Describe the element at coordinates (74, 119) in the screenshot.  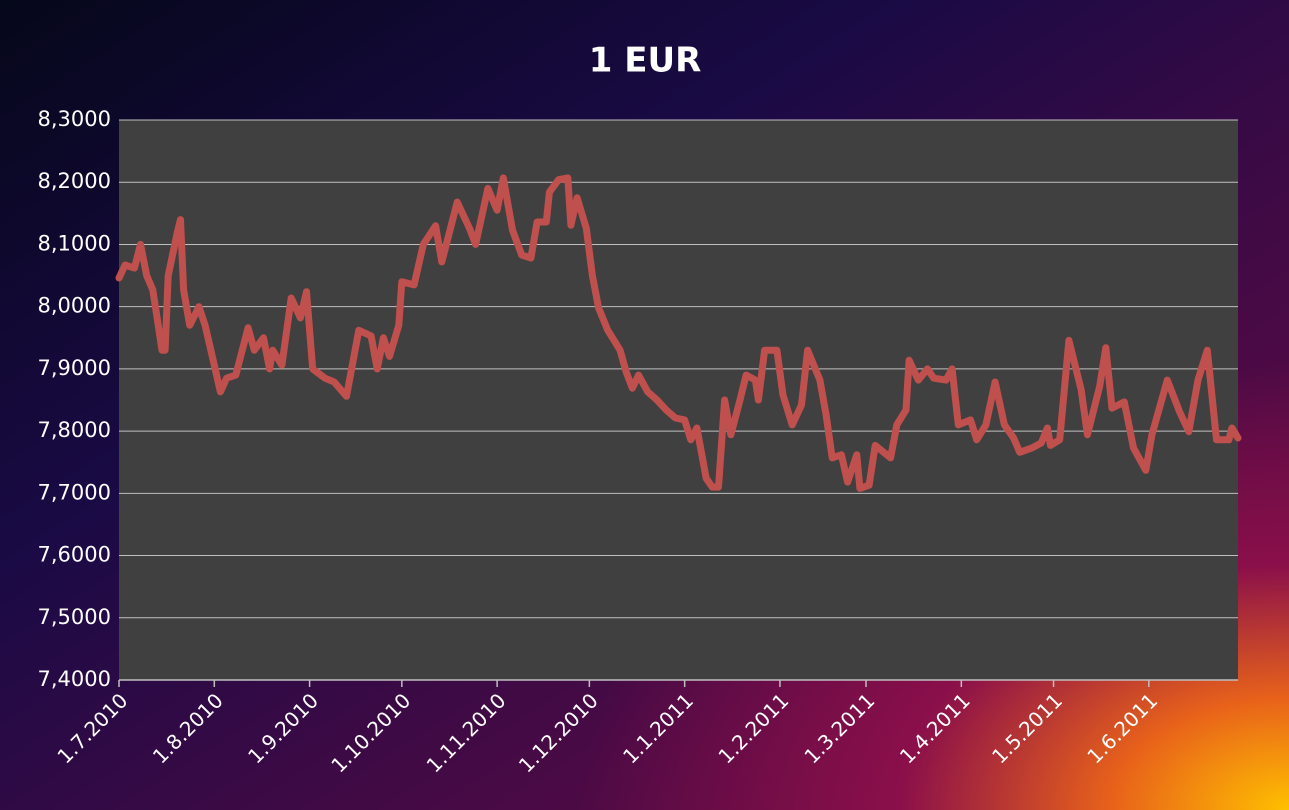
I see `y-tick-label: 8,3000` at that location.